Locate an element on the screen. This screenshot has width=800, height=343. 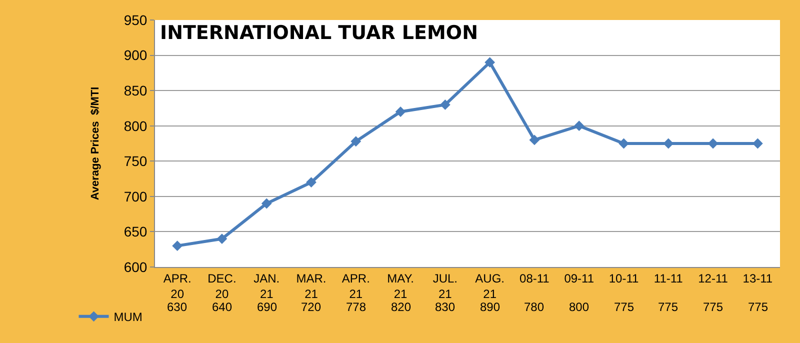
x-tick-label: 12-11 is located at coordinates (713, 278).